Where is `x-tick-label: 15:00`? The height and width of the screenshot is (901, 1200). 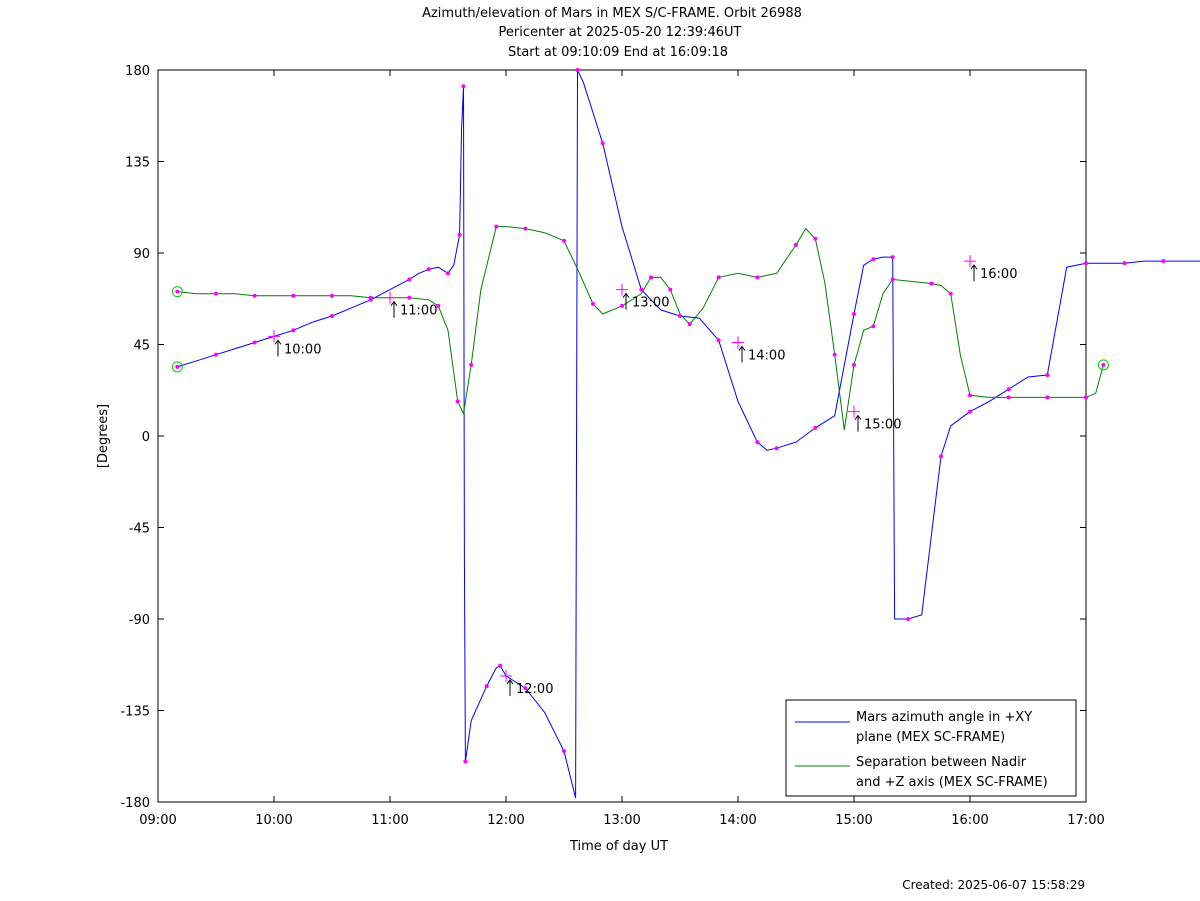
x-tick-label: 15:00 is located at coordinates (853, 820).